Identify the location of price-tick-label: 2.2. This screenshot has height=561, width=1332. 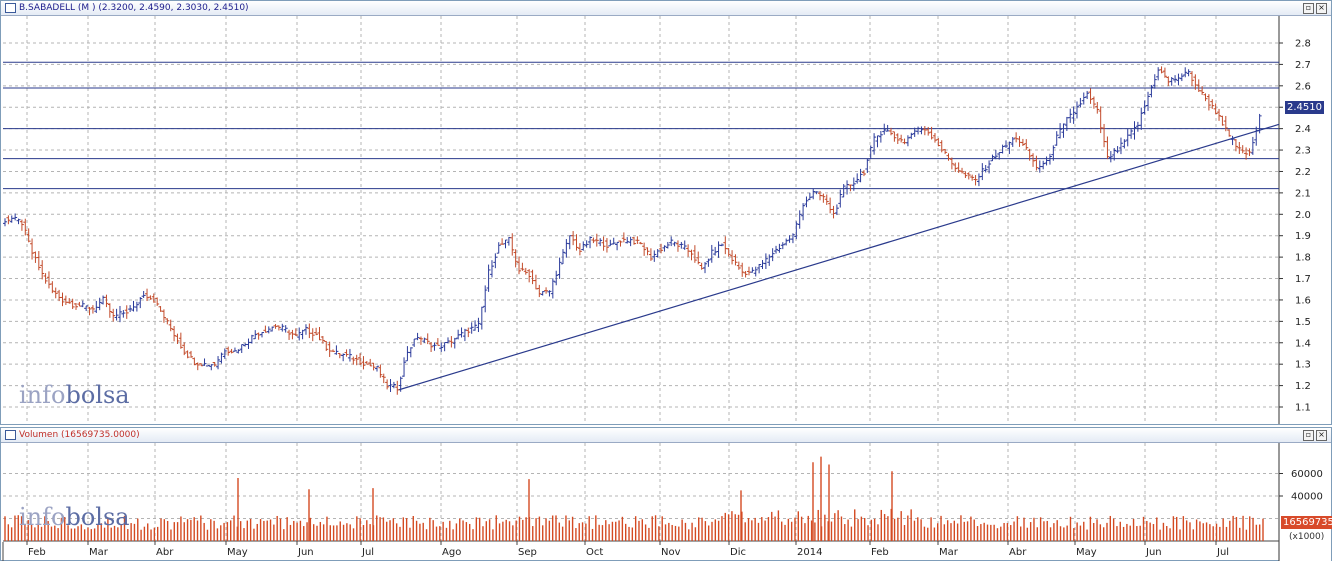
(1303, 172).